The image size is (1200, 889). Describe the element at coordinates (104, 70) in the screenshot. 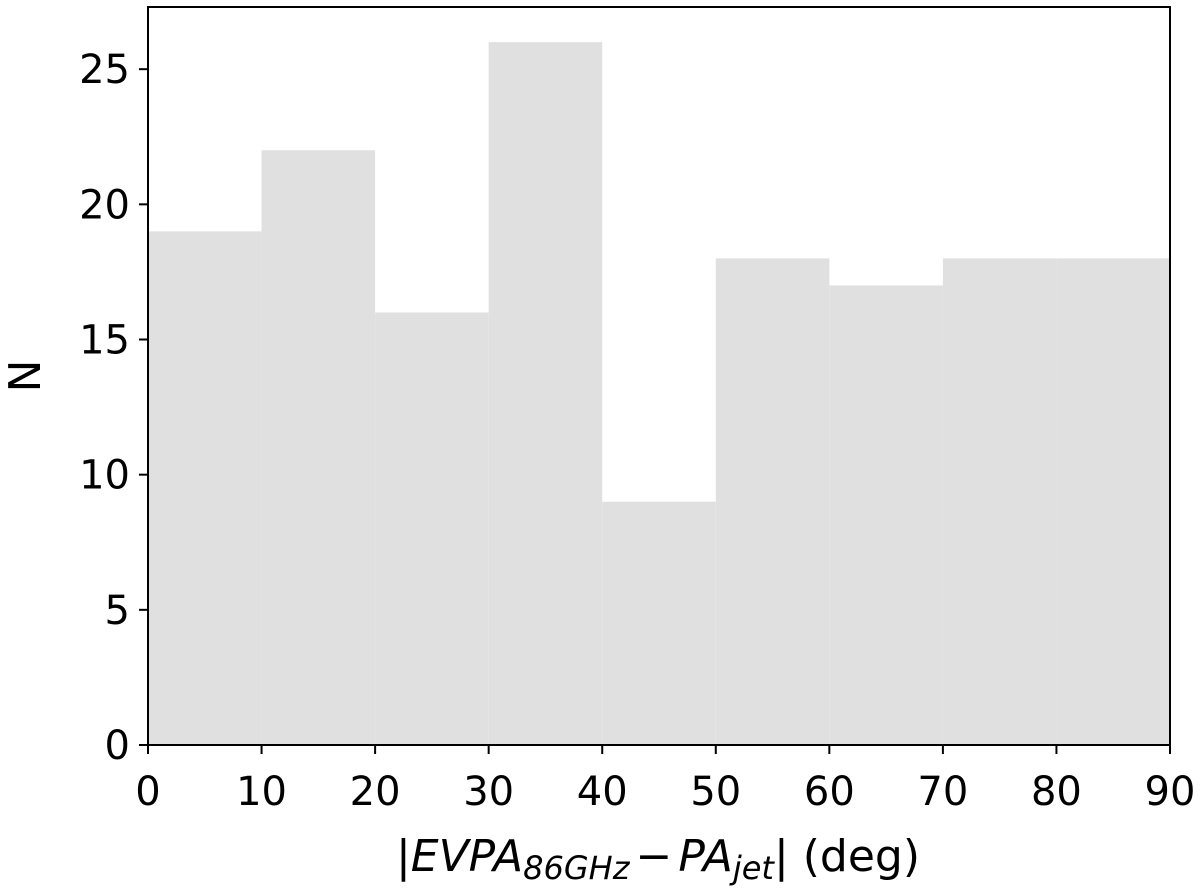

I see `y-tick-label-5: 25` at that location.